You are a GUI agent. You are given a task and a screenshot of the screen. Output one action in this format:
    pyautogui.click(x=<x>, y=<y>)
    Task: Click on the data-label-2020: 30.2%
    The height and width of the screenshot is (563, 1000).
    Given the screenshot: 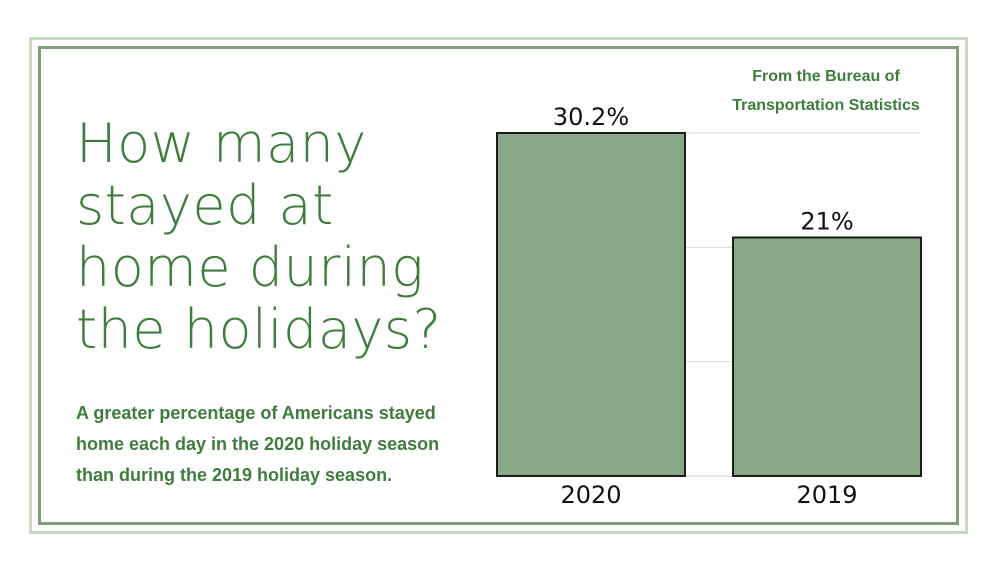 What is the action you would take?
    pyautogui.click(x=591, y=117)
    